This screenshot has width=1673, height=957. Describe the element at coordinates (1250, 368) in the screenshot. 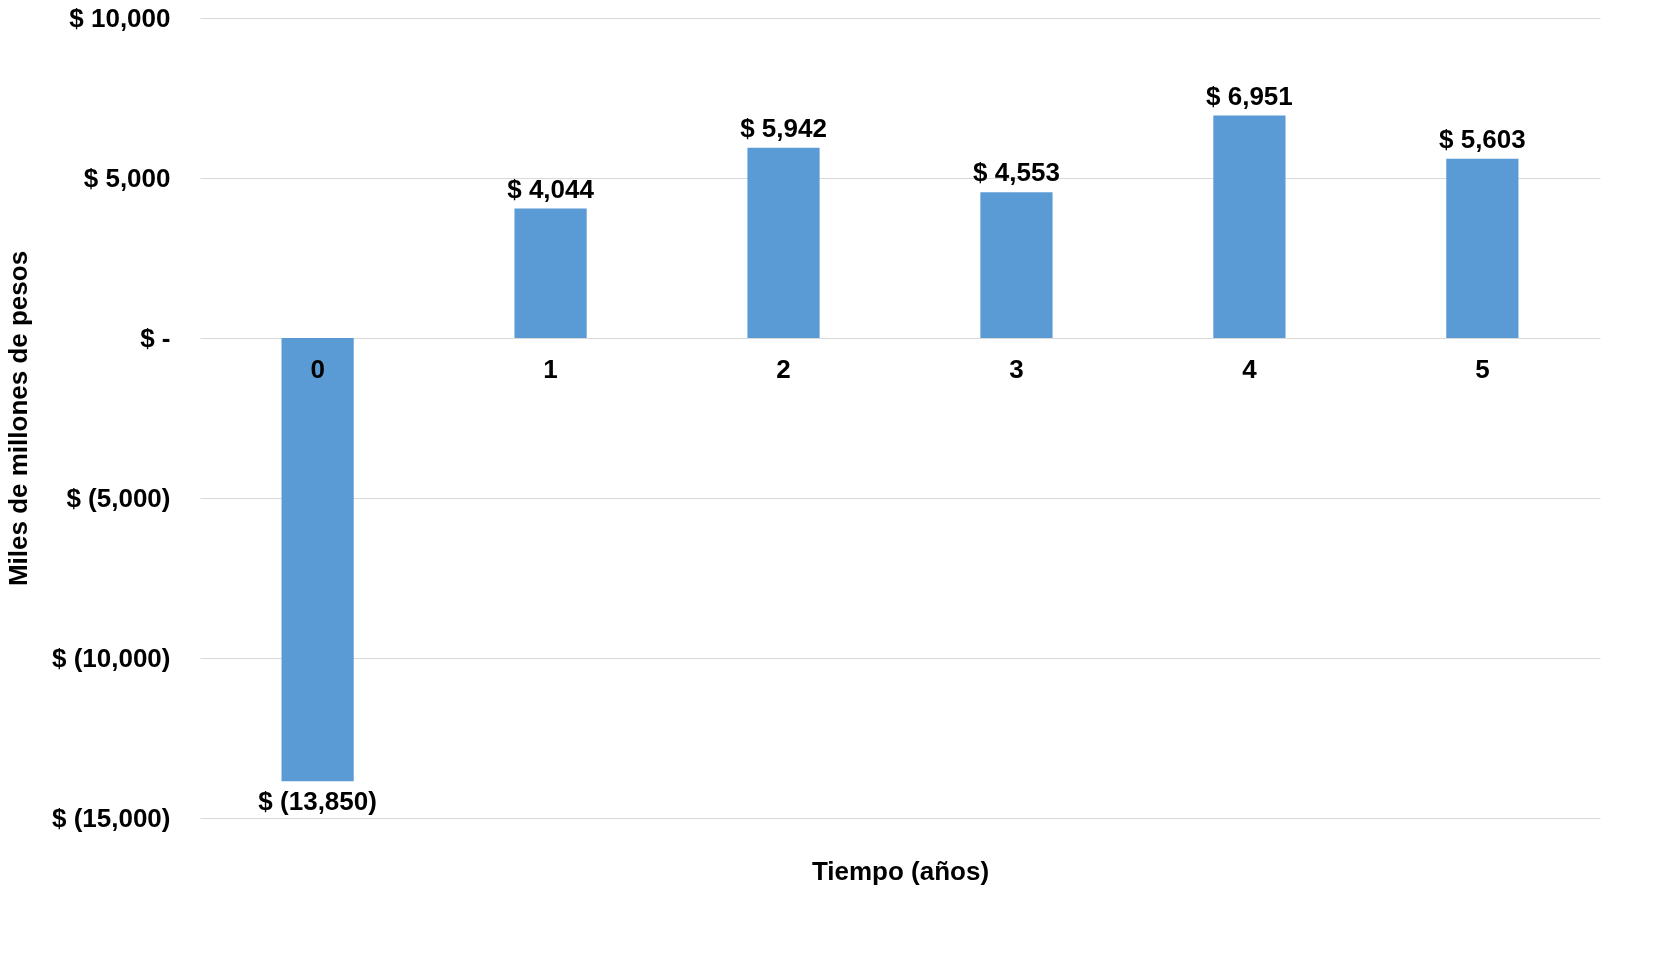

I see `x-tick-label: 4` at that location.